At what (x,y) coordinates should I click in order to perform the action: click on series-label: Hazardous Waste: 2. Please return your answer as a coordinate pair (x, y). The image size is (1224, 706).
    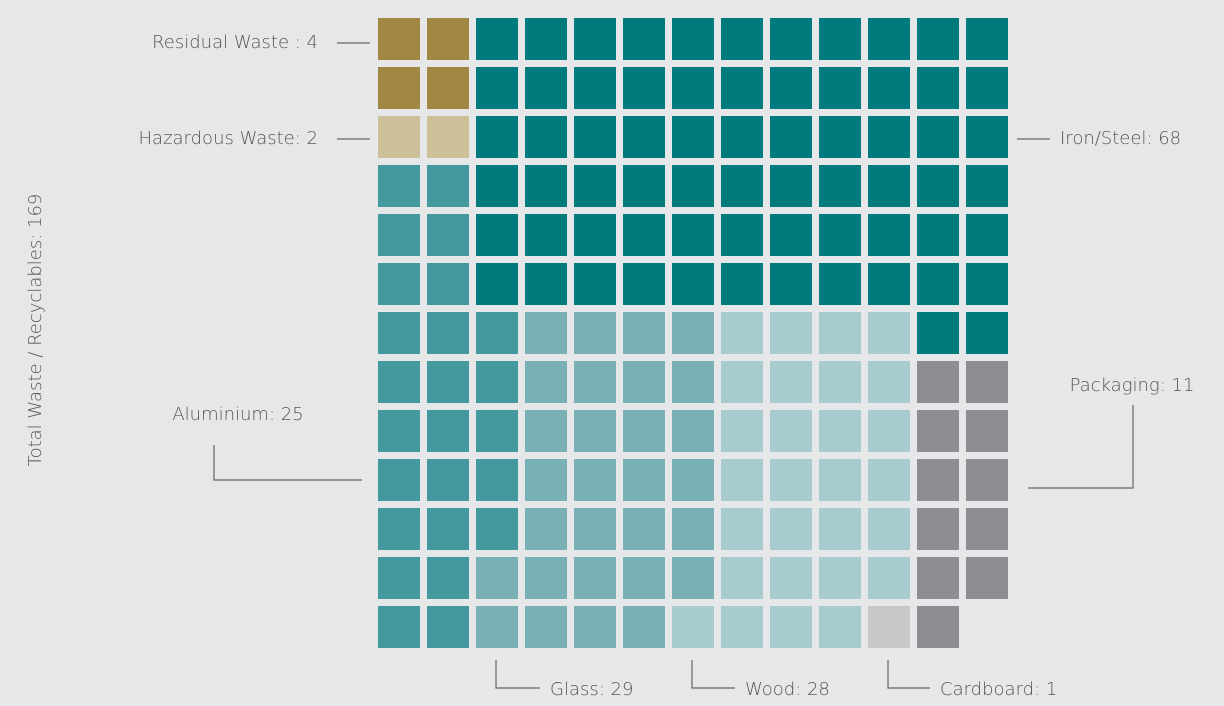
    Looking at the image, I should click on (229, 138).